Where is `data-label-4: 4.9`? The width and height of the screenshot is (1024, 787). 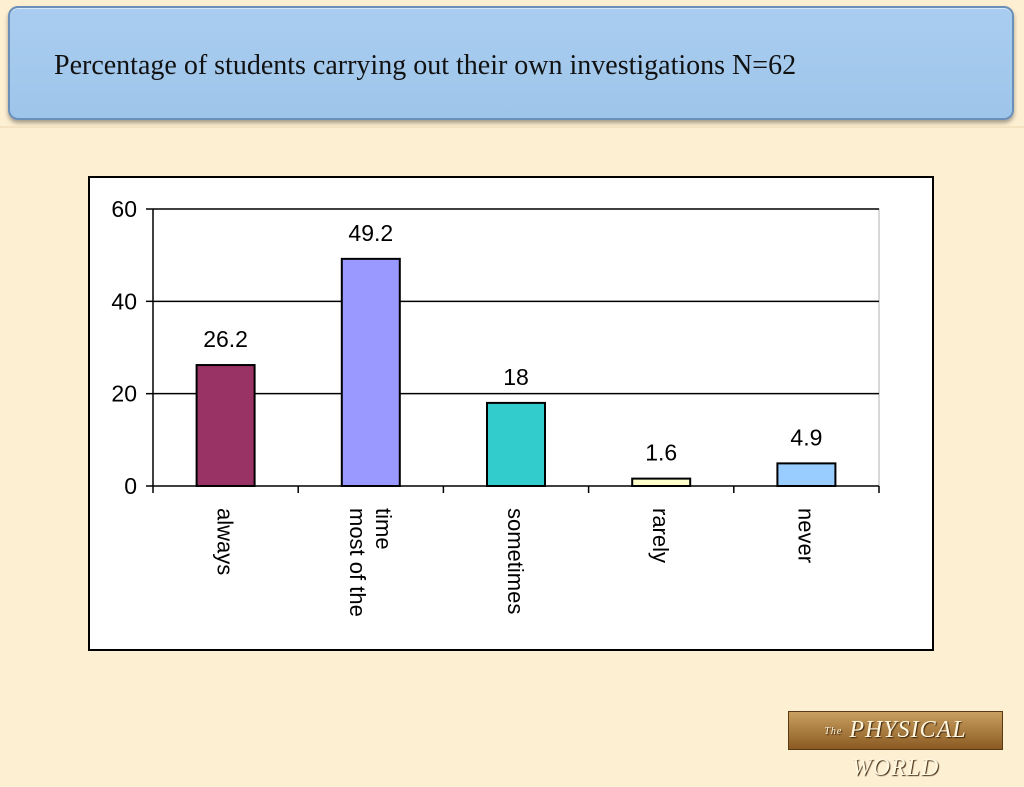 data-label-4: 4.9 is located at coordinates (806, 437).